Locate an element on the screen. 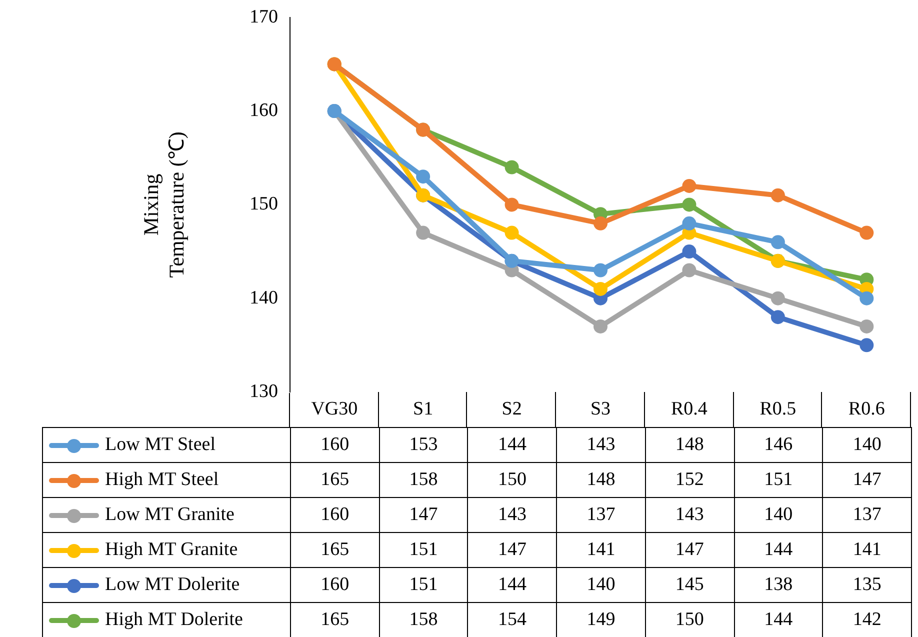 Image resolution: width=918 pixels, height=637 pixels. x-tick-label: R0.4 is located at coordinates (689, 409).